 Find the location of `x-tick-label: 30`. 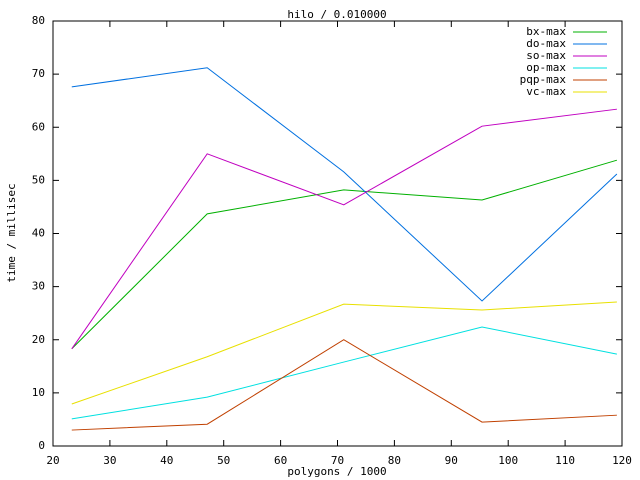

x-tick-label: 30 is located at coordinates (109, 460).